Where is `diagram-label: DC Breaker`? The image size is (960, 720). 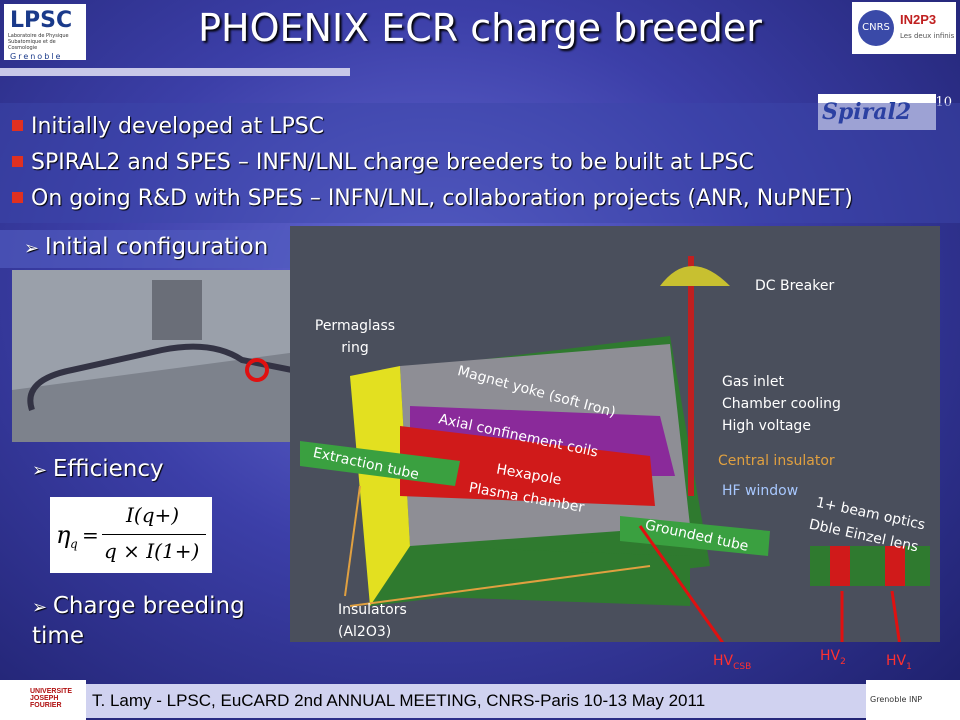 diagram-label: DC Breaker is located at coordinates (795, 286).